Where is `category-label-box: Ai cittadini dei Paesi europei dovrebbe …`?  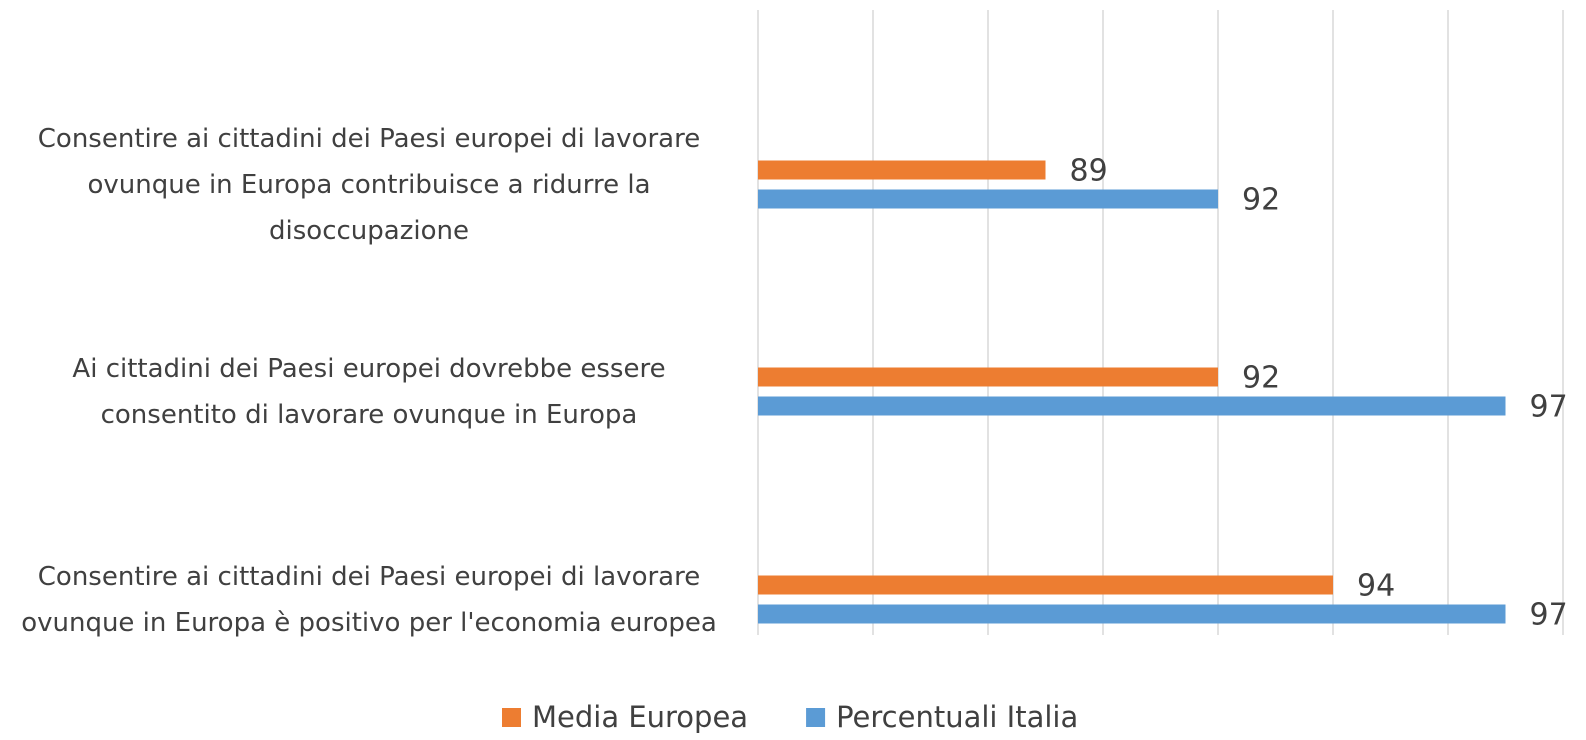
category-label-box: Ai cittadini dei Paesi europei dovrebbe … is located at coordinates (362, 392).